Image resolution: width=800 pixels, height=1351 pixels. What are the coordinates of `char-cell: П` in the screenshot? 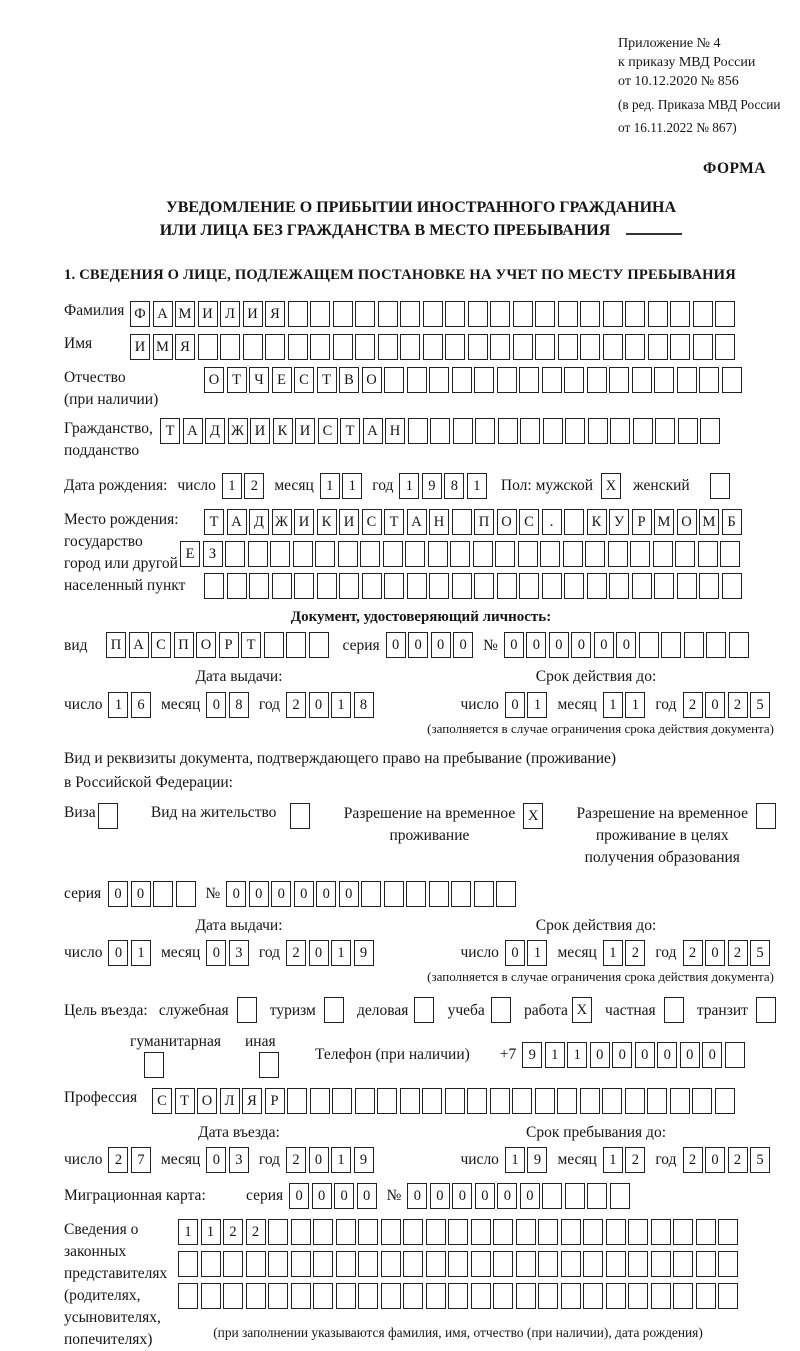 It's located at (484, 521).